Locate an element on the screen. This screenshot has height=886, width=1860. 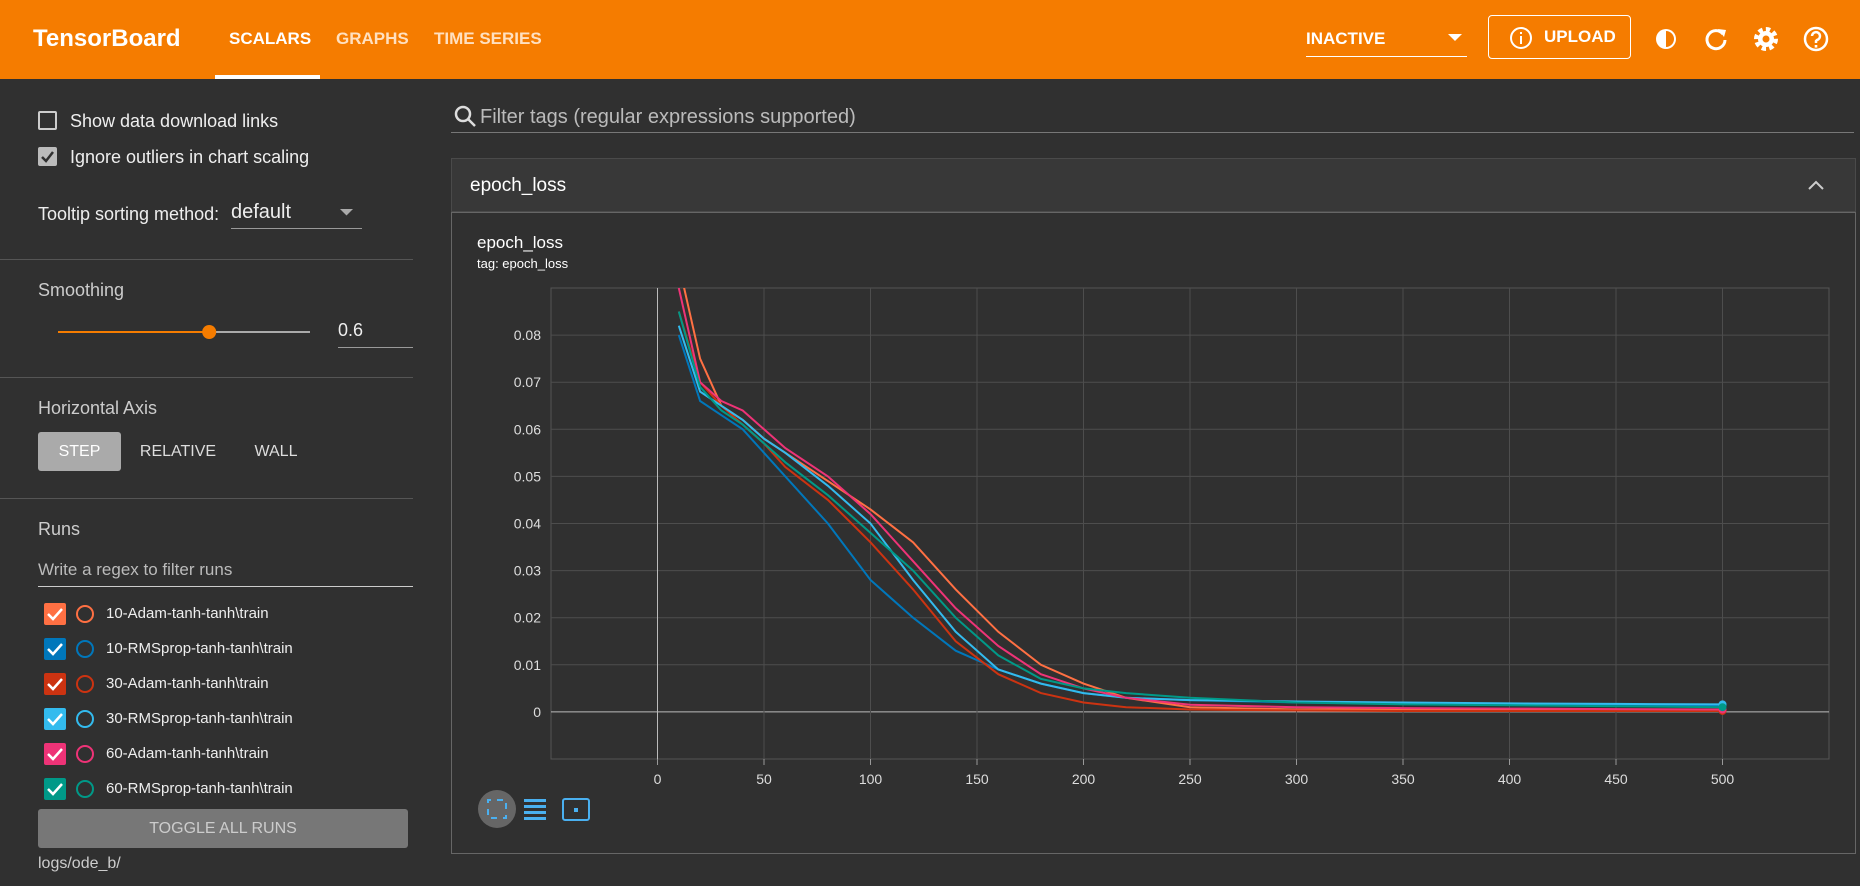
x-tick-label: 200 is located at coordinates (1084, 779).